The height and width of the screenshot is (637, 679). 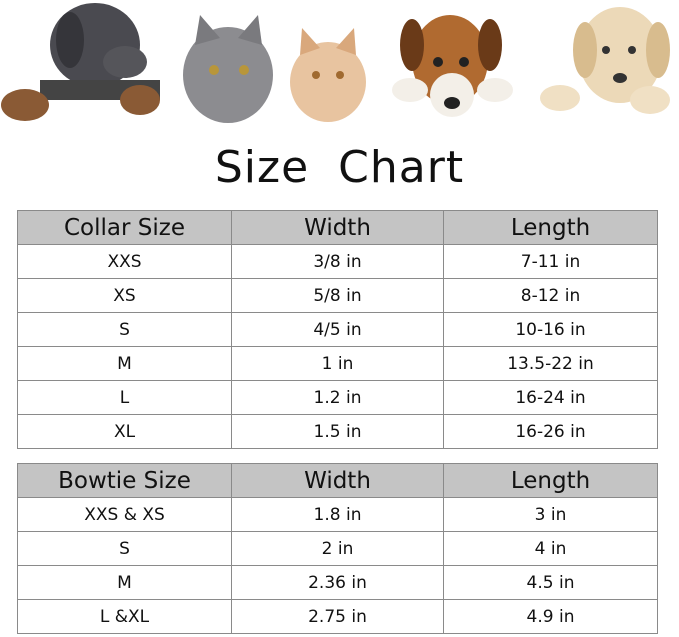 I want to click on table-row: S 4/5 in 10-16 in, so click(x=337, y=329).